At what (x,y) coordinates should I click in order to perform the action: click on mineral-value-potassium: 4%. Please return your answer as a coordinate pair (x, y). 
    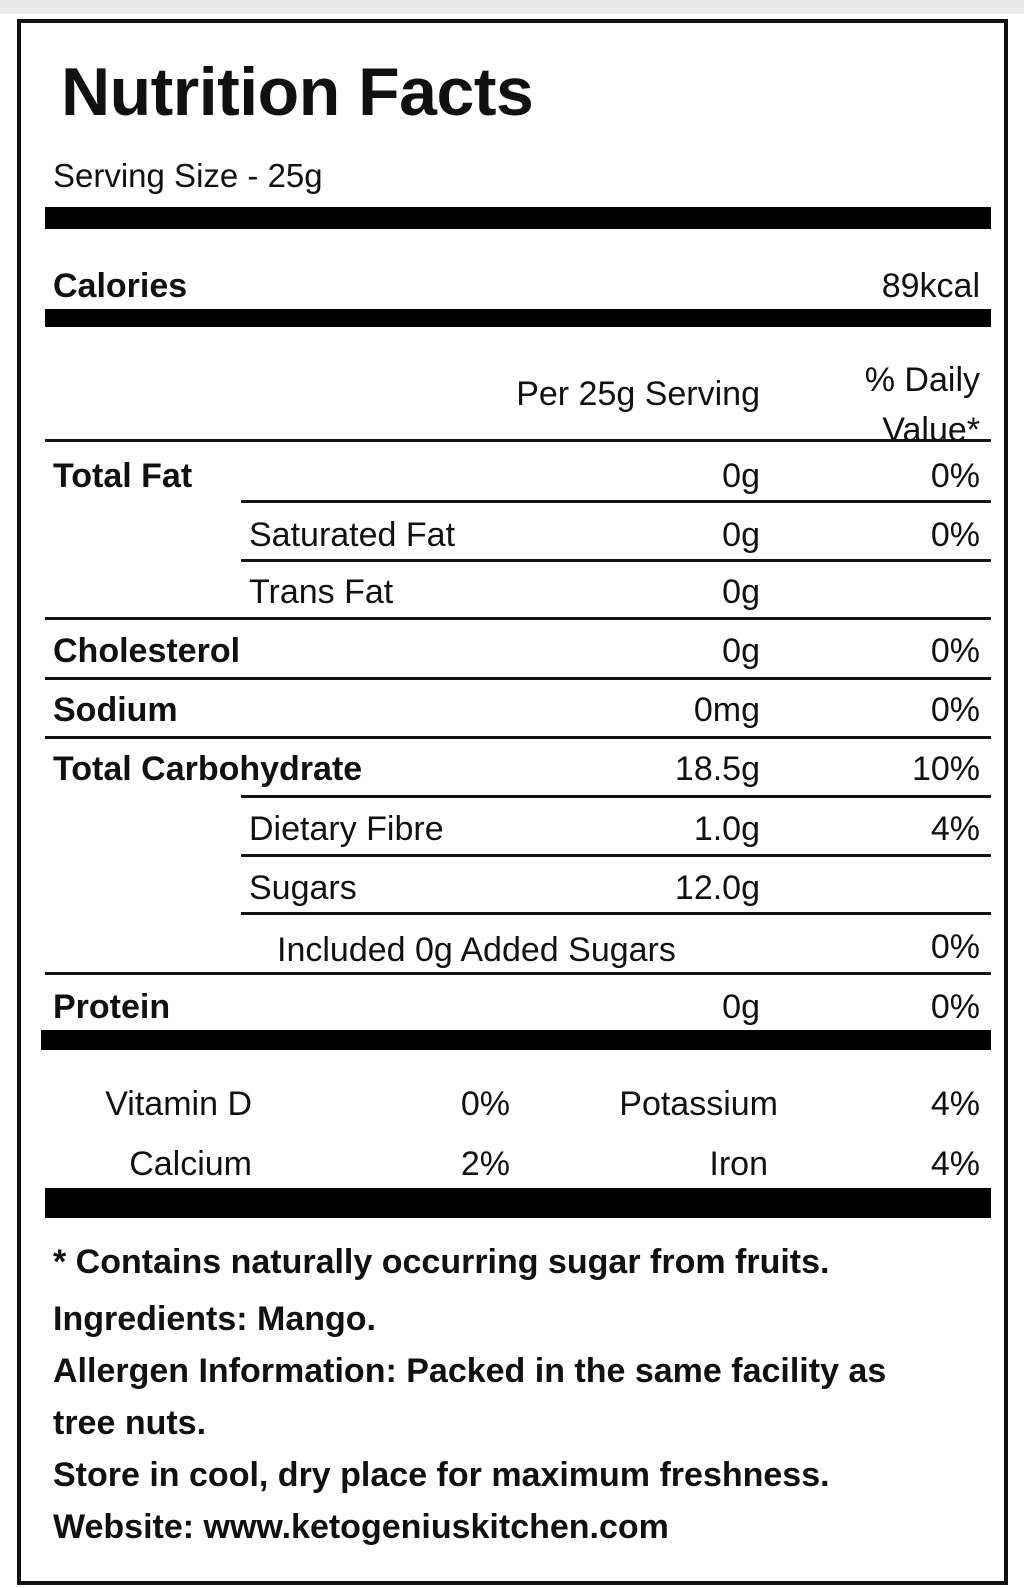
    Looking at the image, I should click on (955, 1104).